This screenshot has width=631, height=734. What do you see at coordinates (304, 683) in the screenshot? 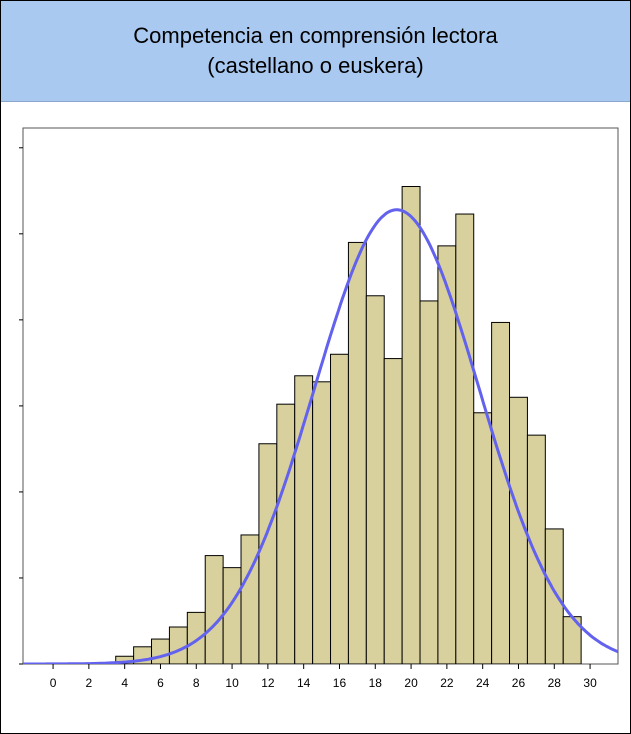
I see `x-tick-label: 14` at bounding box center [304, 683].